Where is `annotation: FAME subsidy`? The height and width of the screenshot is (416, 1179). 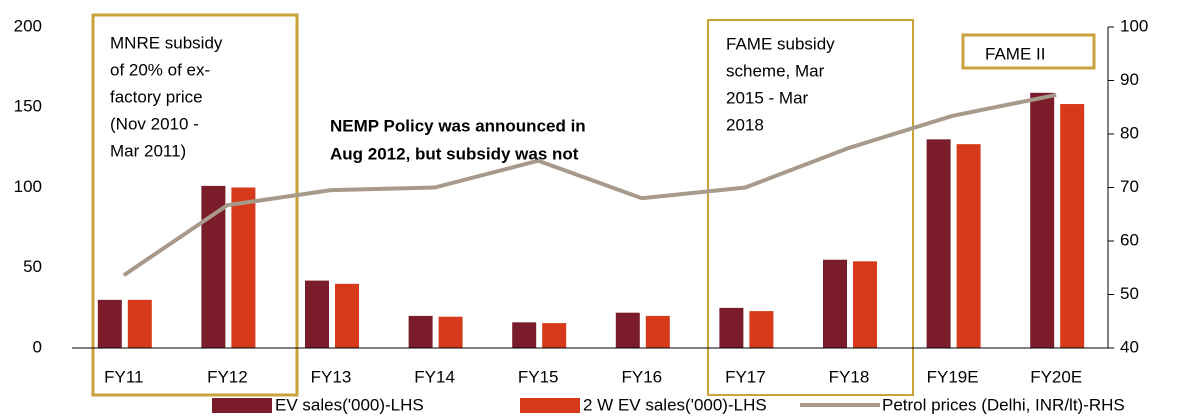
annotation: FAME subsidy is located at coordinates (780, 43).